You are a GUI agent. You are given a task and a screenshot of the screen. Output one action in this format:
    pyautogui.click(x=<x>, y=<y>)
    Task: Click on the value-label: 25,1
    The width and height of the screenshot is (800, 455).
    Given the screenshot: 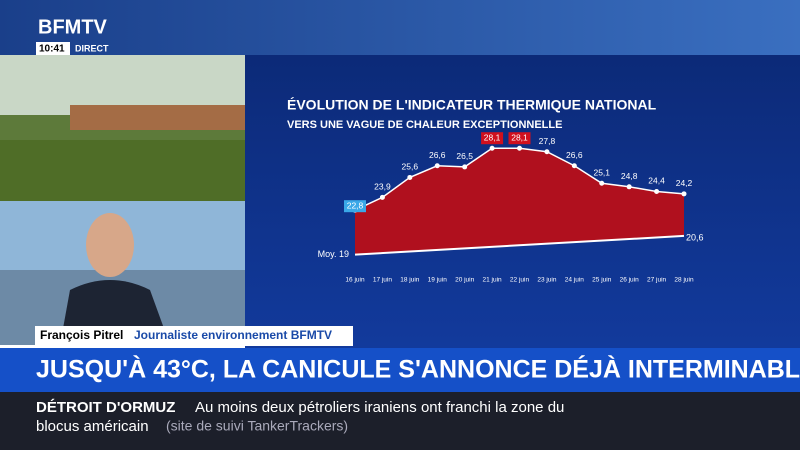 What is the action you would take?
    pyautogui.click(x=601, y=173)
    